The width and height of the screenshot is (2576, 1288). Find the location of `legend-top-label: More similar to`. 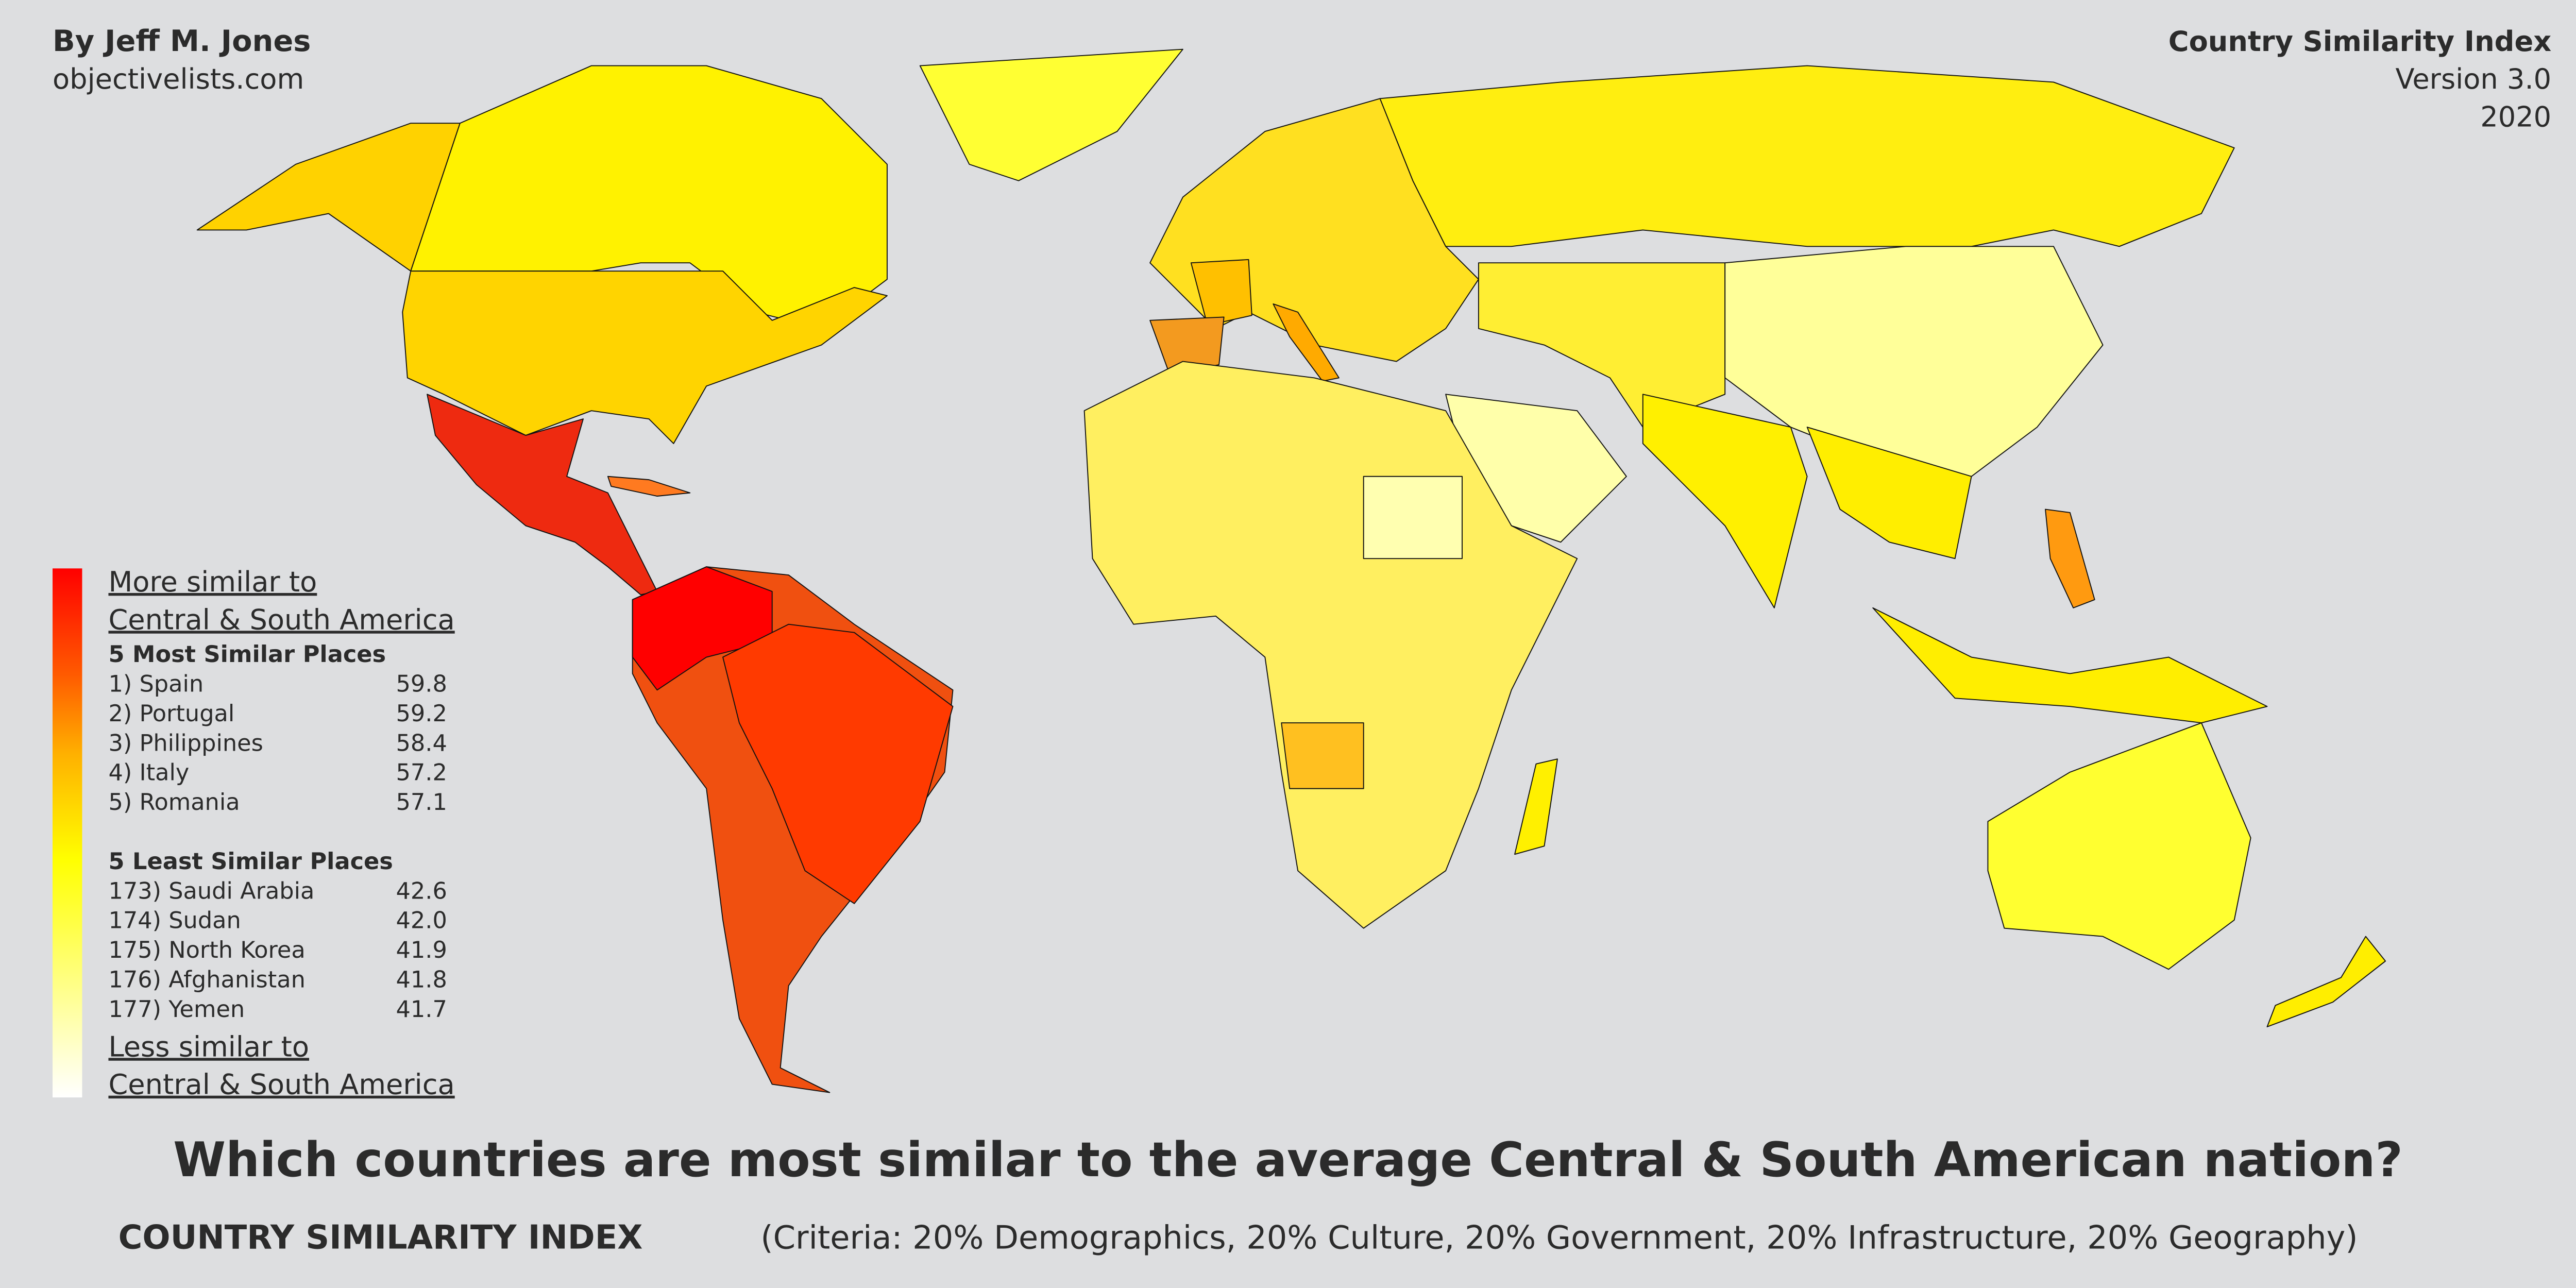

legend-top-label: More similar to is located at coordinates (212, 582).